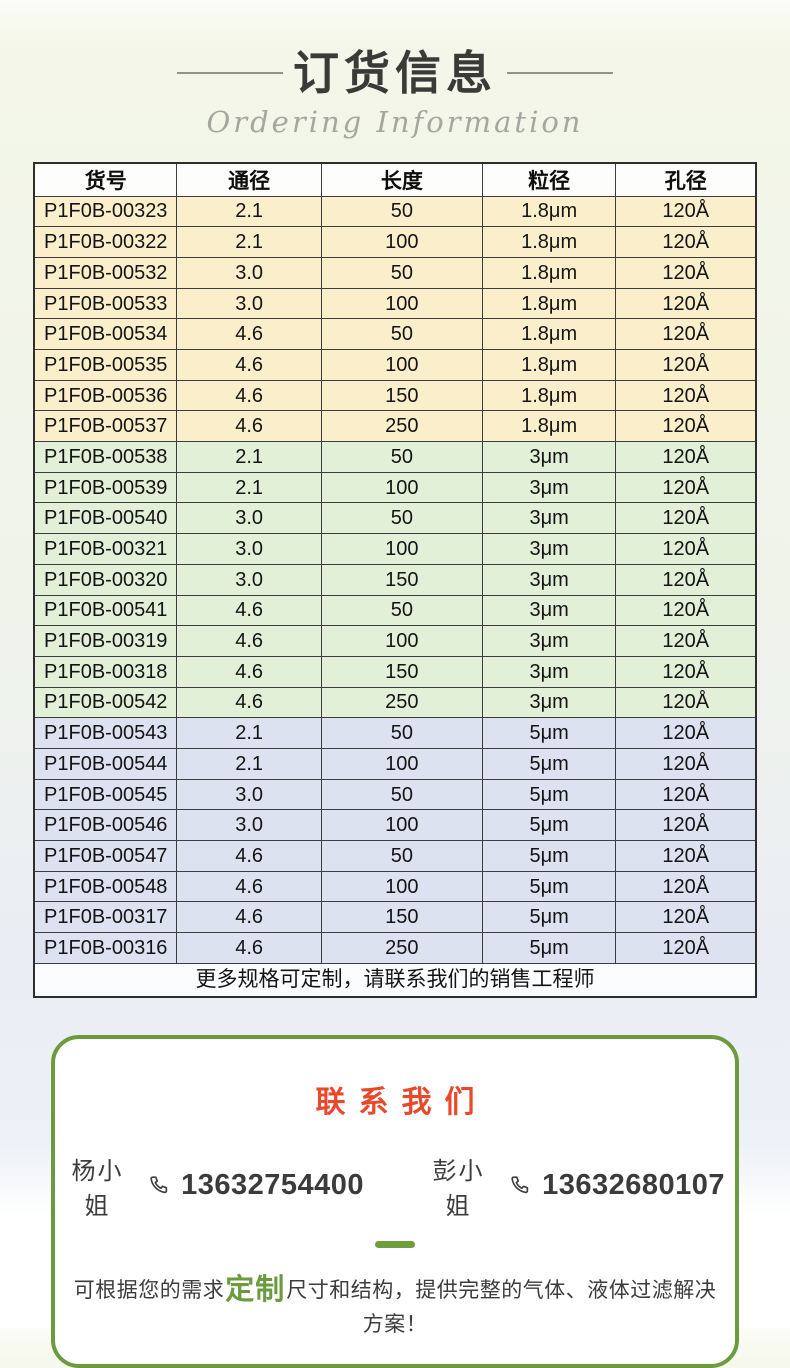  I want to click on table-cell: P1F0B-00536, so click(105, 395).